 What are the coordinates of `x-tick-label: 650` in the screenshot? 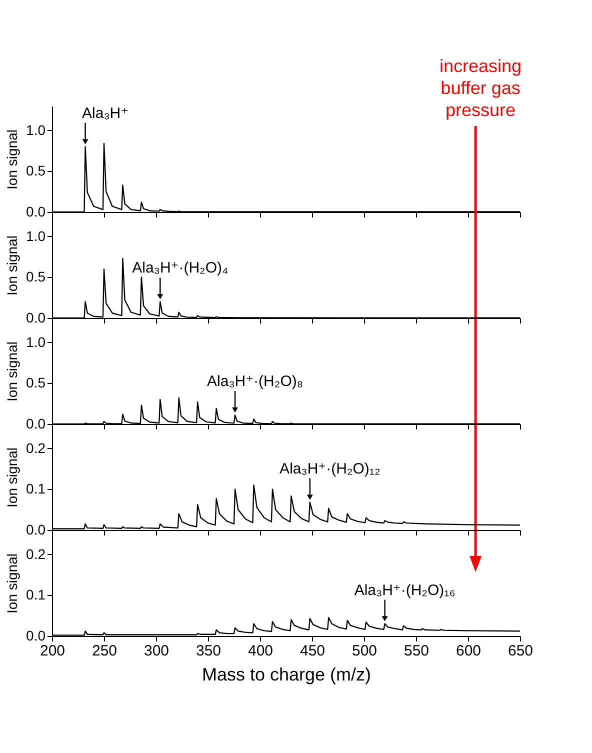 It's located at (521, 651).